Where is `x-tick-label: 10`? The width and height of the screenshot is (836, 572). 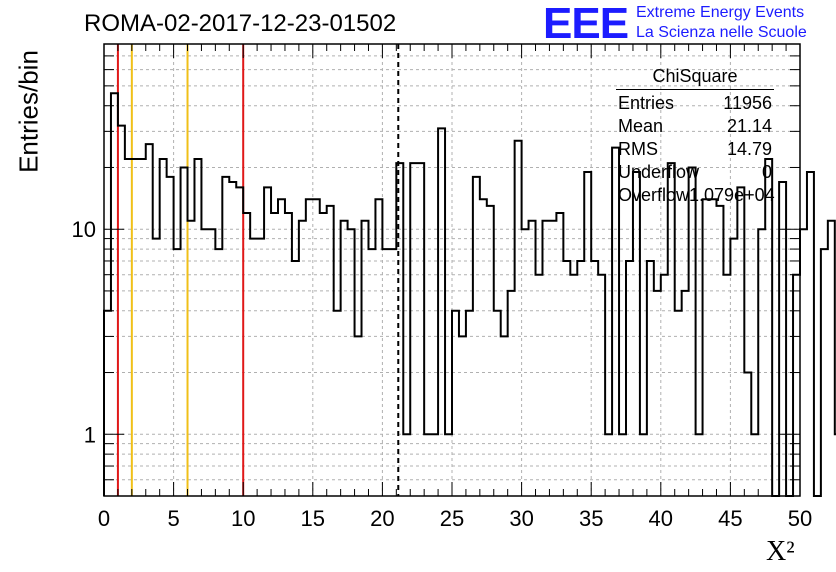 x-tick-label: 10 is located at coordinates (243, 518).